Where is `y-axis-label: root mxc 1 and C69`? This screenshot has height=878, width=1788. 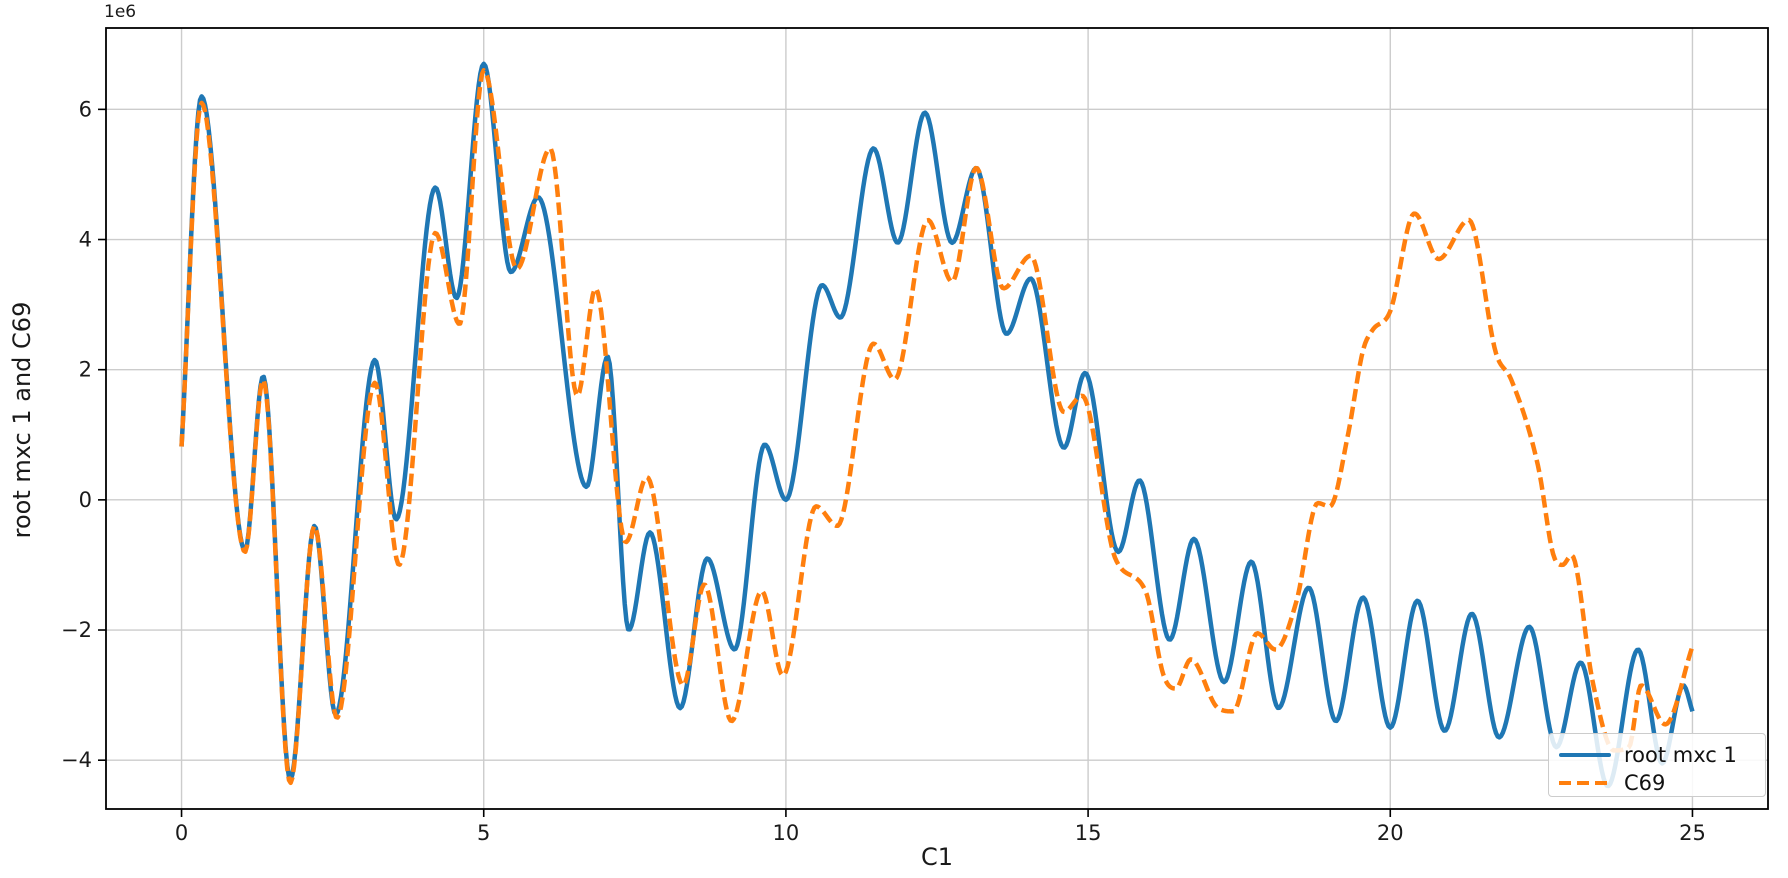
y-axis-label: root mxc 1 and C69 is located at coordinates (22, 420).